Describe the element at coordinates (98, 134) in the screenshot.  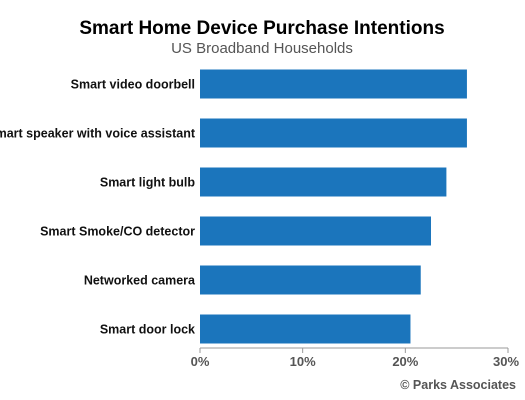
I see `category-label-2: Smart speaker with voice assistant` at that location.